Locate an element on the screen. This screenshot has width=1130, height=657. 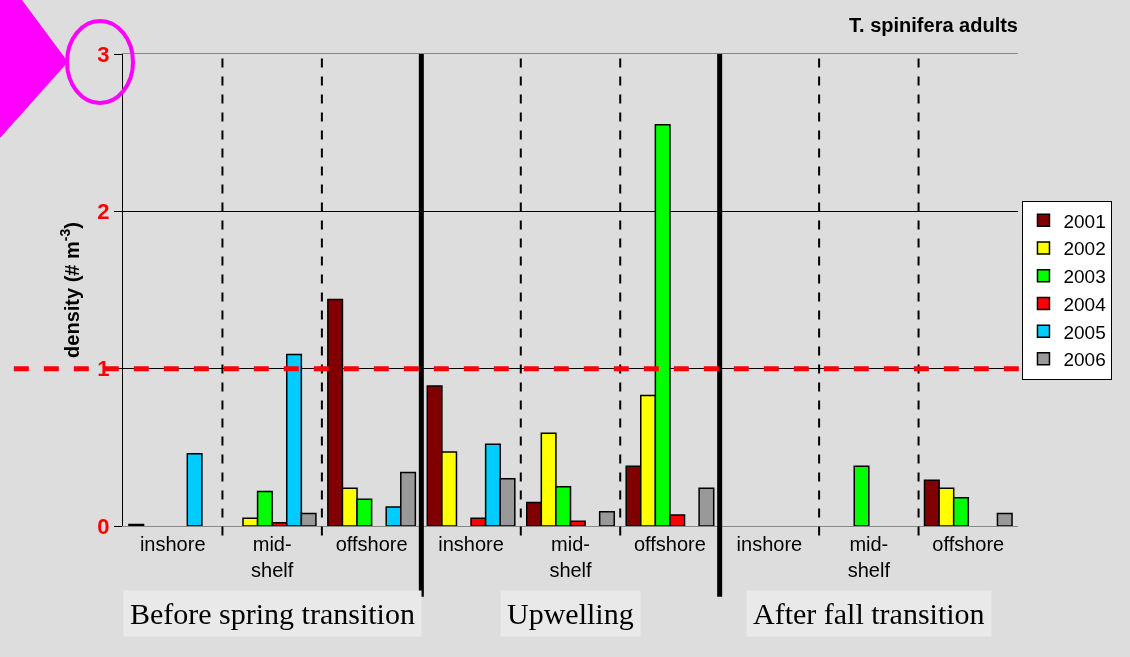
legend-label: 2005 is located at coordinates (1084, 332).